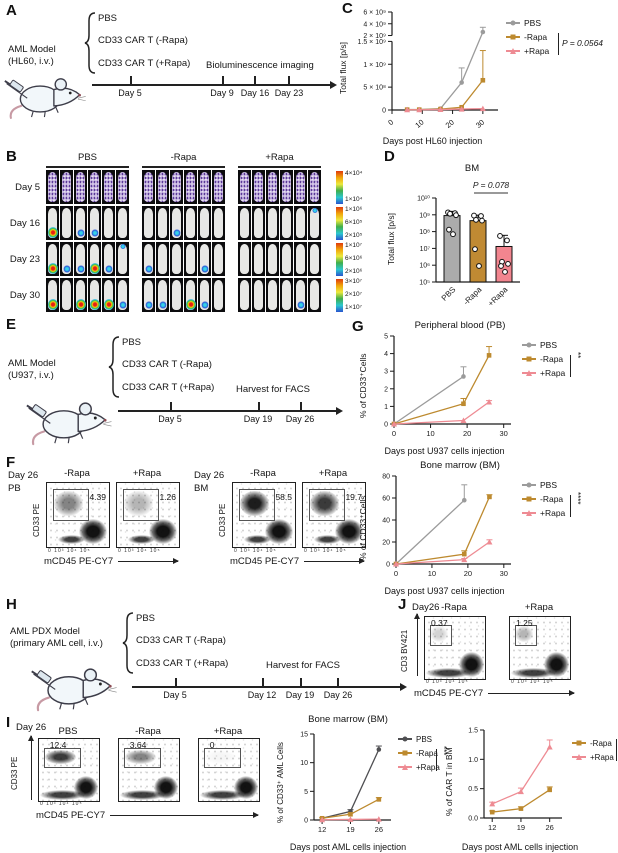 The height and width of the screenshot is (853, 618). I want to click on legend-marker-icon, so click(513, 23).